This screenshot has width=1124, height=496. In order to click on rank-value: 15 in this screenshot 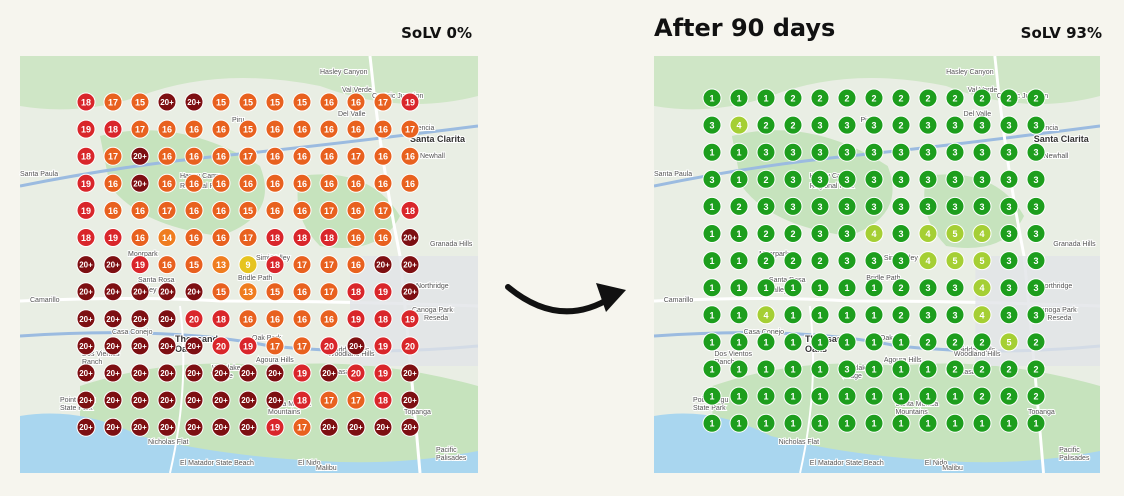, I will do `click(221, 103)`.